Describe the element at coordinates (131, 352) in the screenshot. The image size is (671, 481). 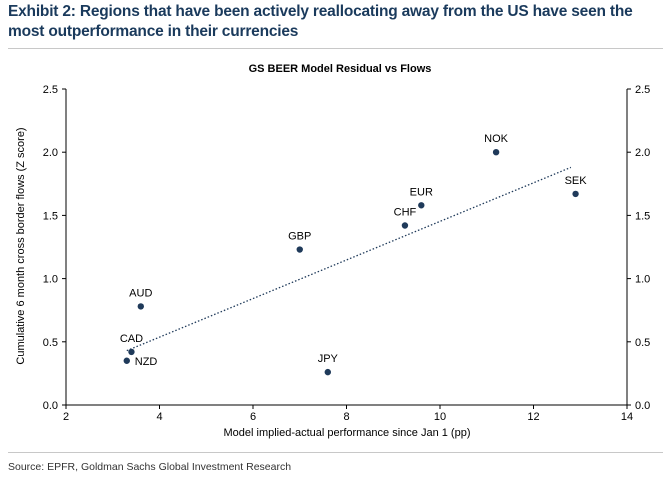
I see `point-cad` at that location.